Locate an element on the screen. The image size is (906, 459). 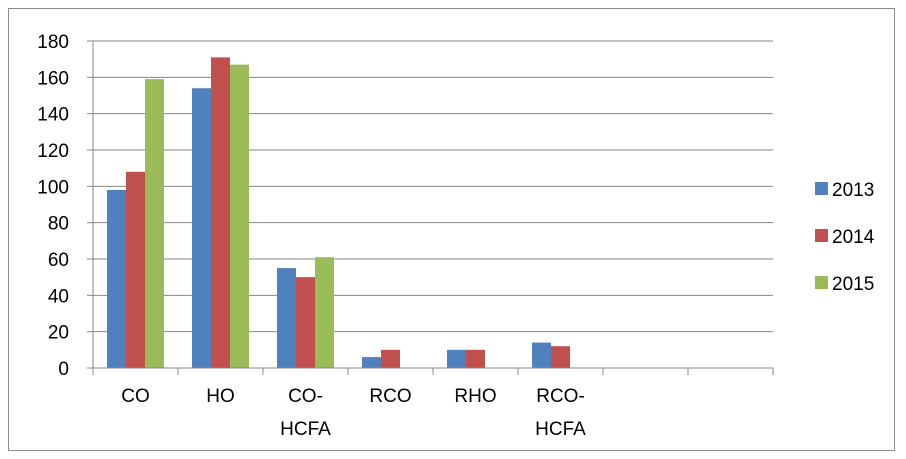
x-tick-label: CO is located at coordinates (135, 396).